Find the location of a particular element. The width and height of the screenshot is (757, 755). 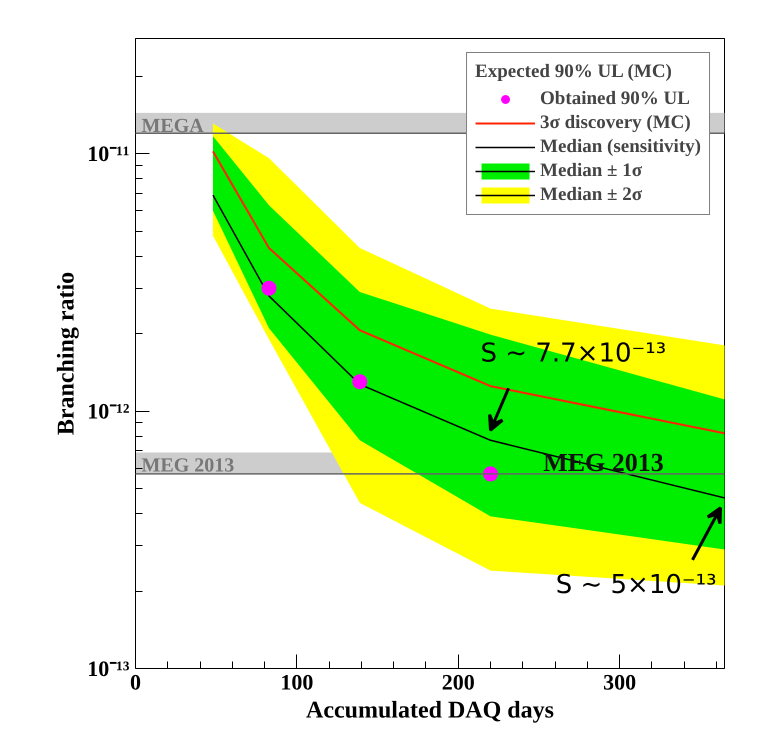

band-label: MEG 2013 is located at coordinates (188, 465).